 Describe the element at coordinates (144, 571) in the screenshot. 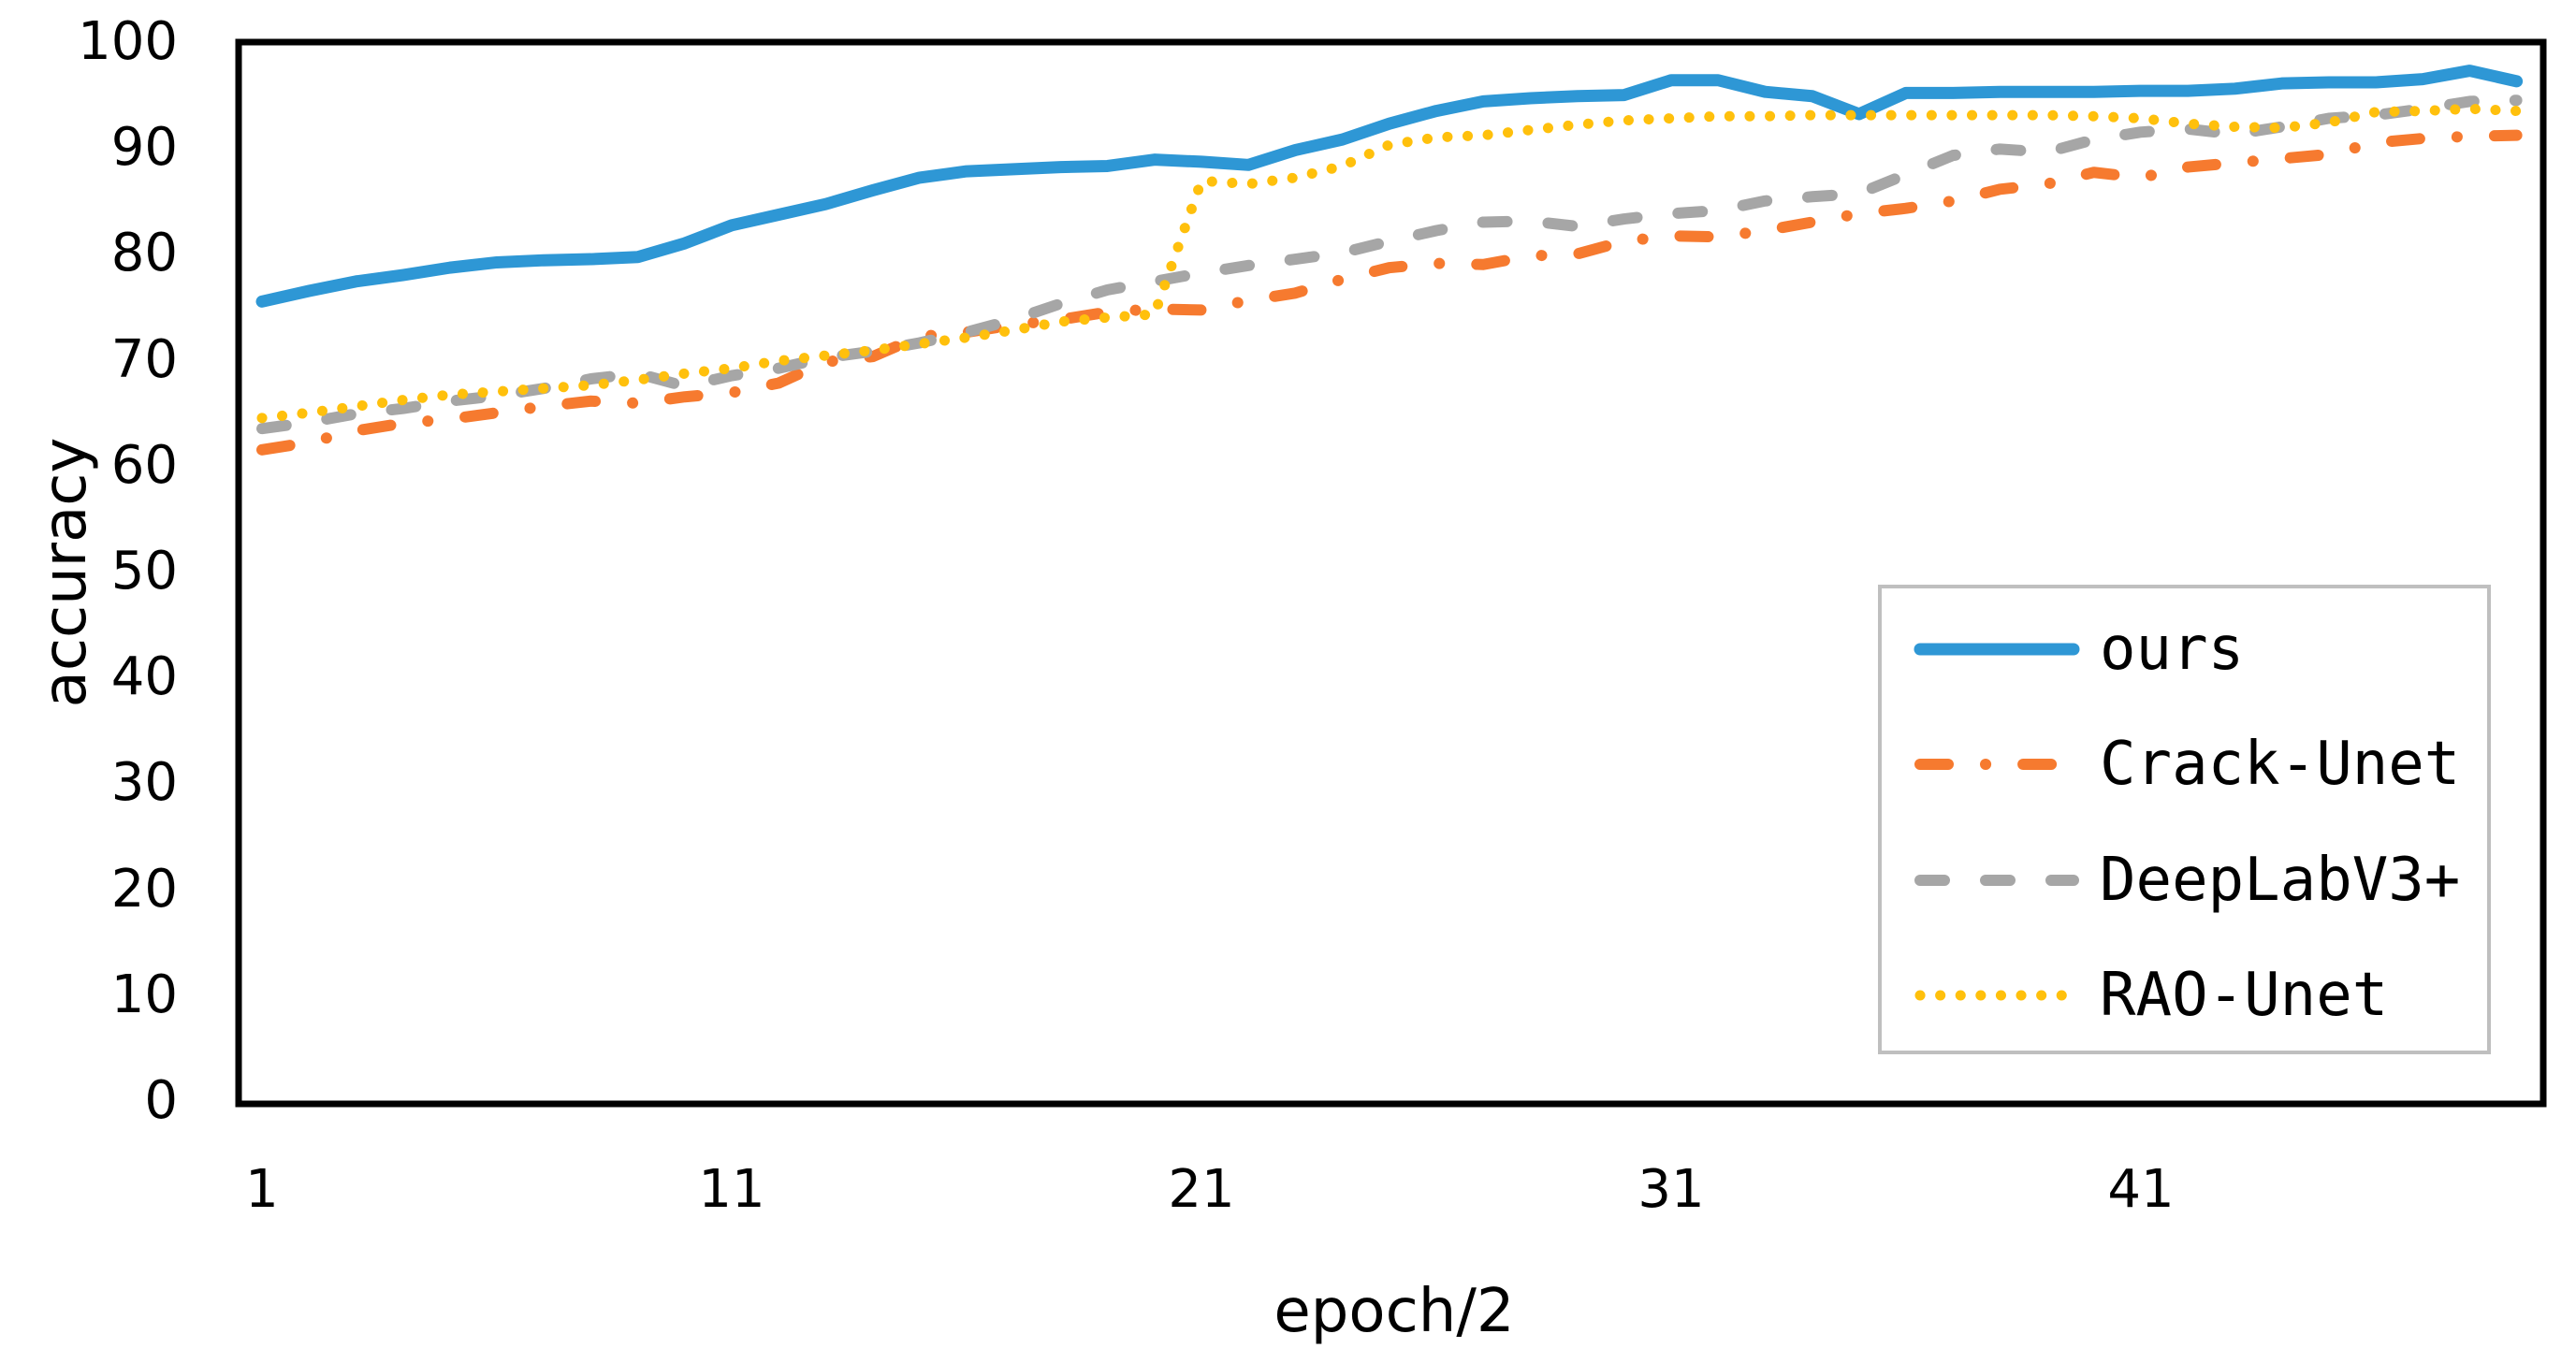

I see `y-tick-label-50: 50` at that location.